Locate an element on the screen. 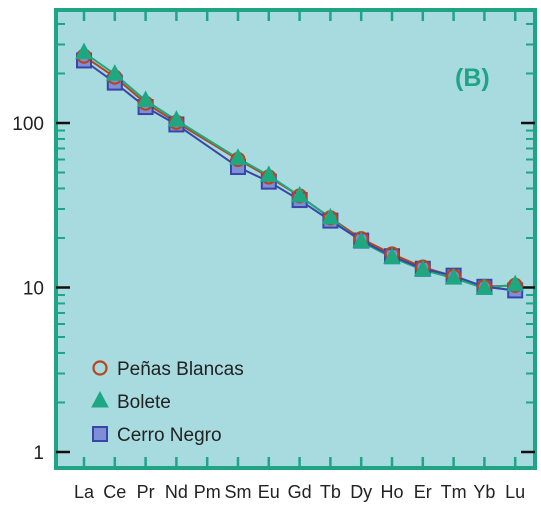  x-tick-label: Ho is located at coordinates (391, 492).